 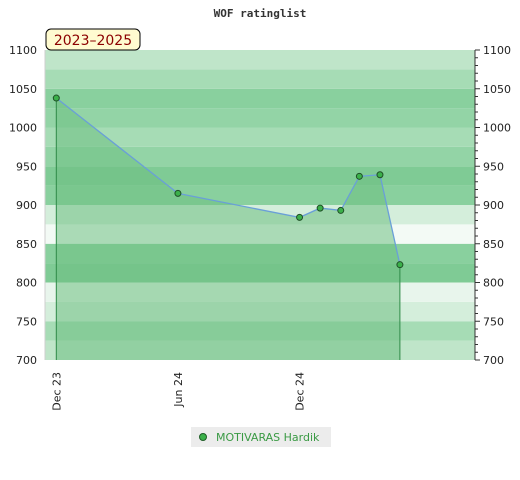 What do you see at coordinates (56, 391) in the screenshot?
I see `x-tick-label: Dec 23` at bounding box center [56, 391].